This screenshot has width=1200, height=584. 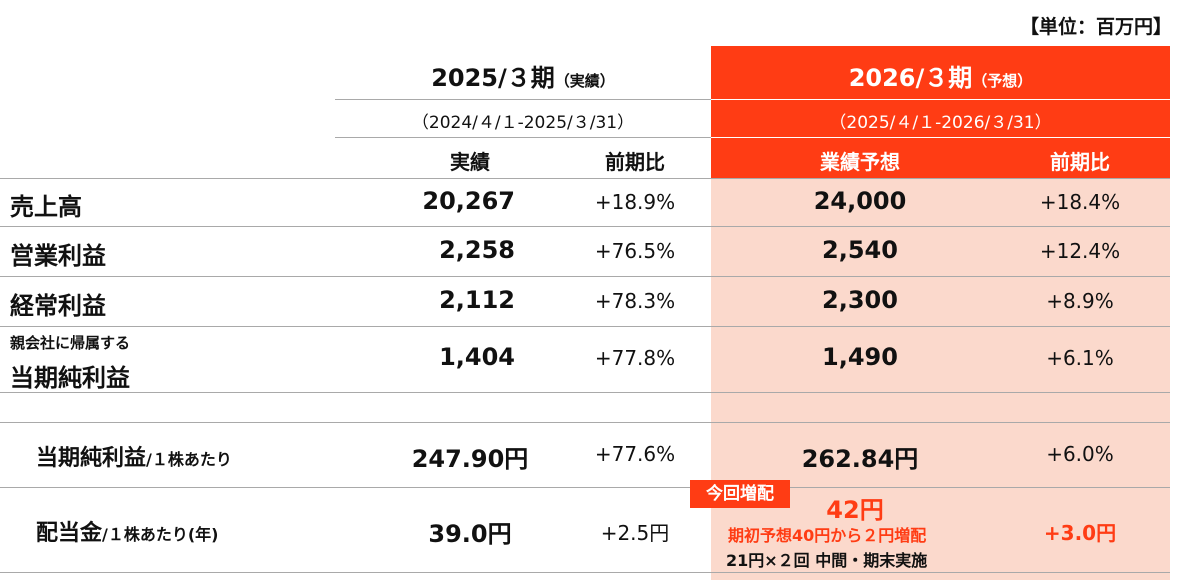 What do you see at coordinates (477, 300) in the screenshot?
I see `ordinary-profit-actual: 2,112` at bounding box center [477, 300].